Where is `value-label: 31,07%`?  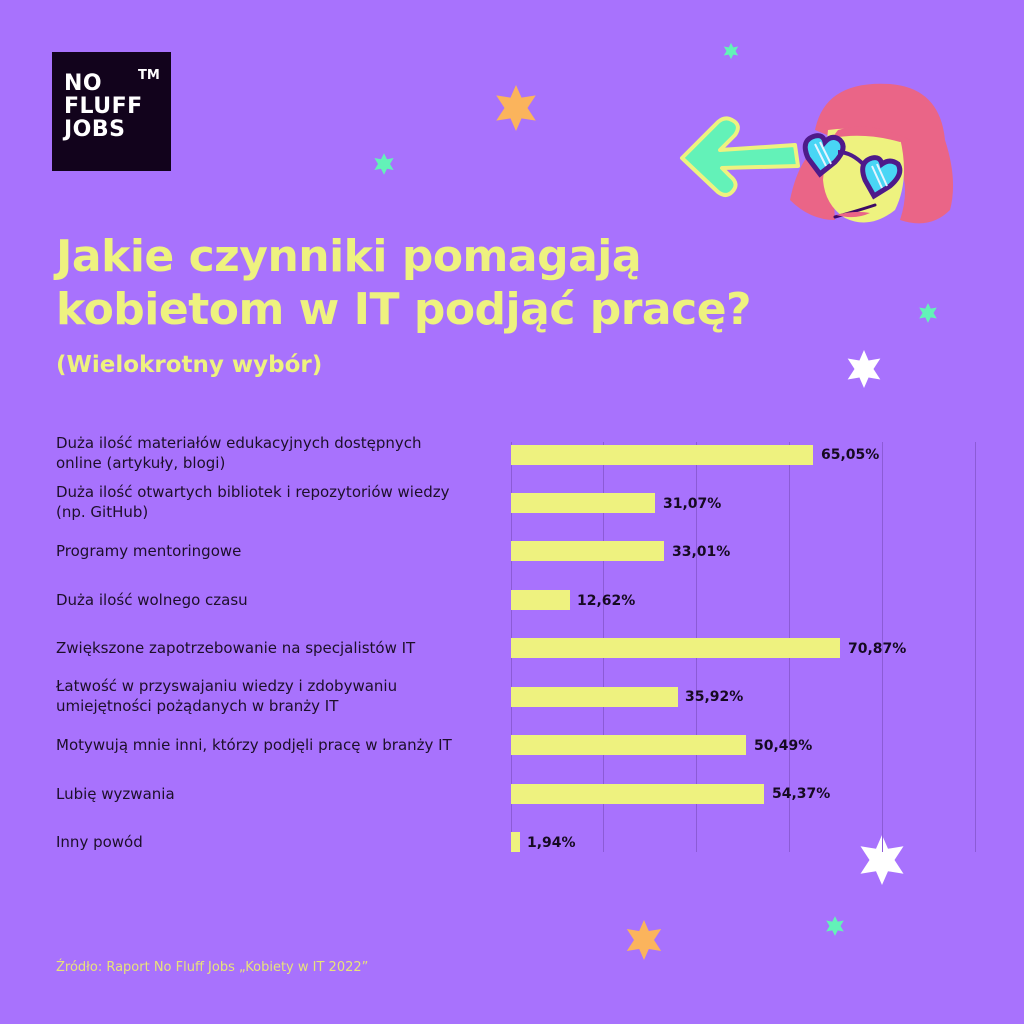
value-label: 31,07% is located at coordinates (692, 504).